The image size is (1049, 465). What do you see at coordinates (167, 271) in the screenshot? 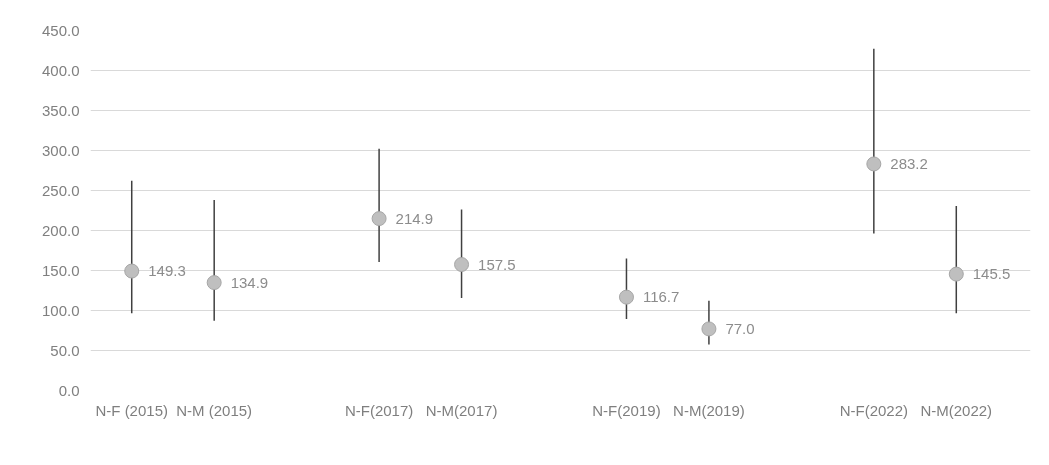
I see `data-label: 149.3` at bounding box center [167, 271].